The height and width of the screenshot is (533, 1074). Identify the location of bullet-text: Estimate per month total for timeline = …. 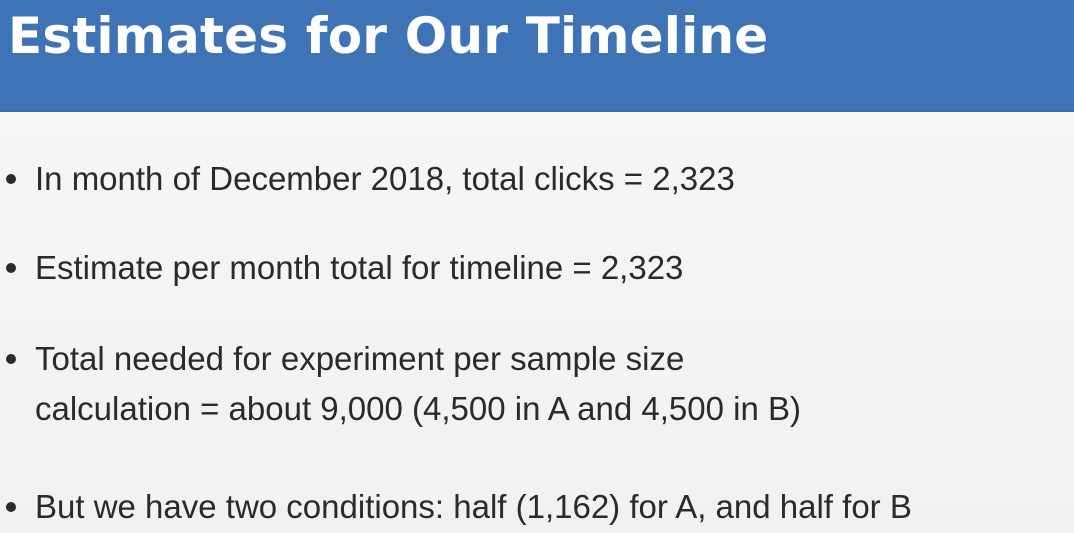
(359, 268).